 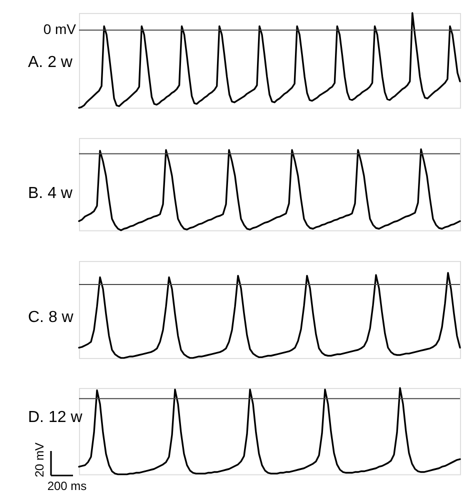 What do you see at coordinates (60, 29) in the screenshot?
I see `ref-line-label: 0 mV` at bounding box center [60, 29].